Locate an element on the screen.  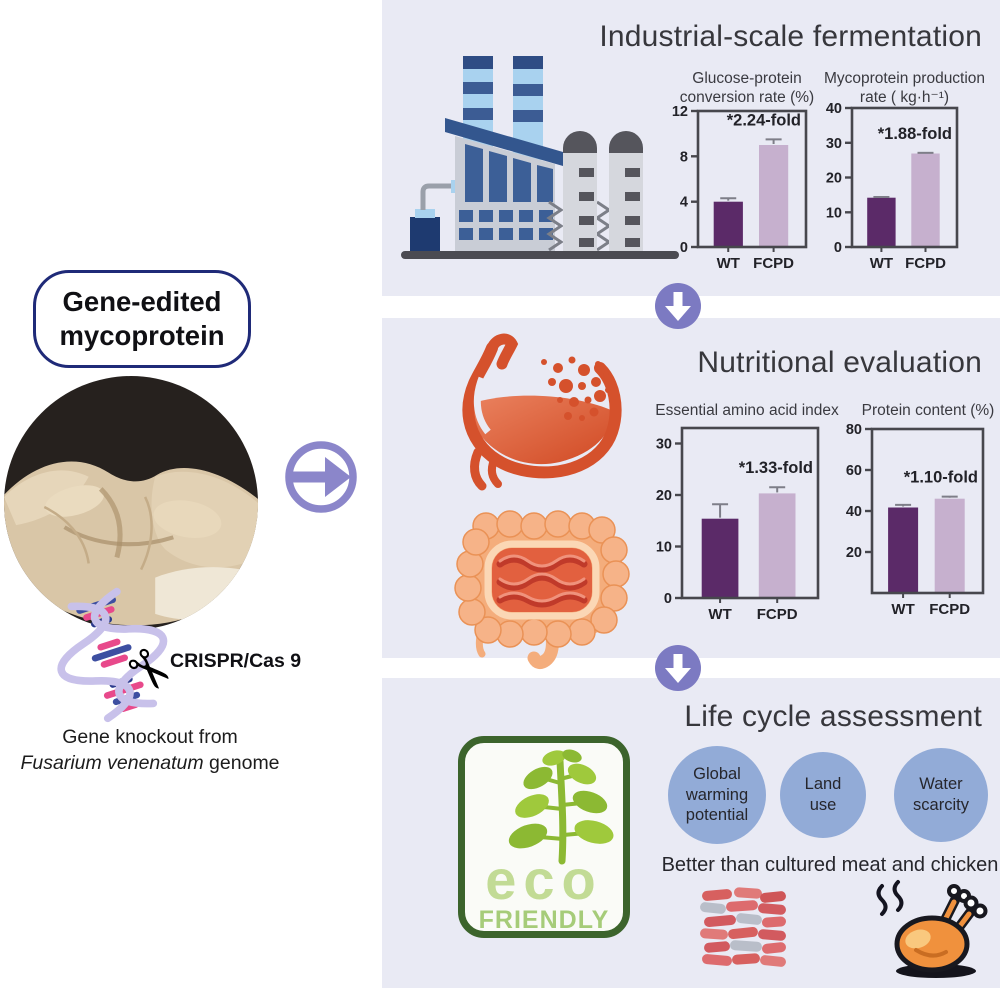
caption-line2: Fusarium venenatum genome is located at coordinates (150, 763).